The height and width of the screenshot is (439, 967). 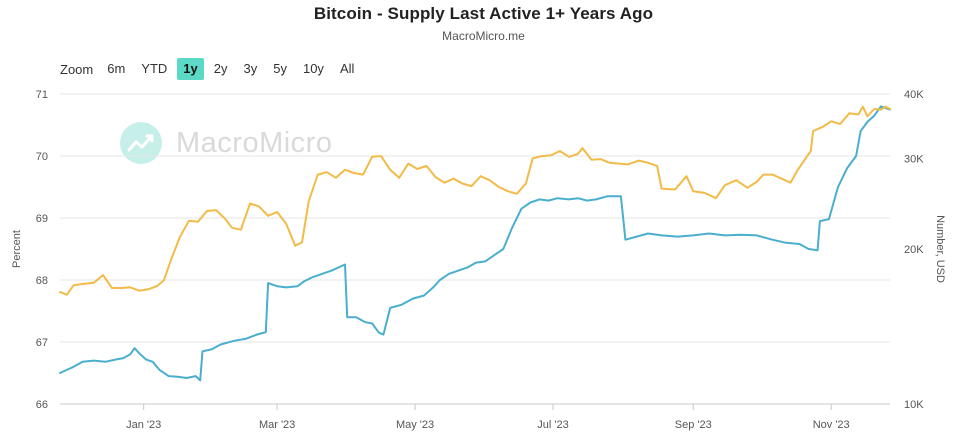 I want to click on range-button-5y: 5y, so click(x=280, y=68).